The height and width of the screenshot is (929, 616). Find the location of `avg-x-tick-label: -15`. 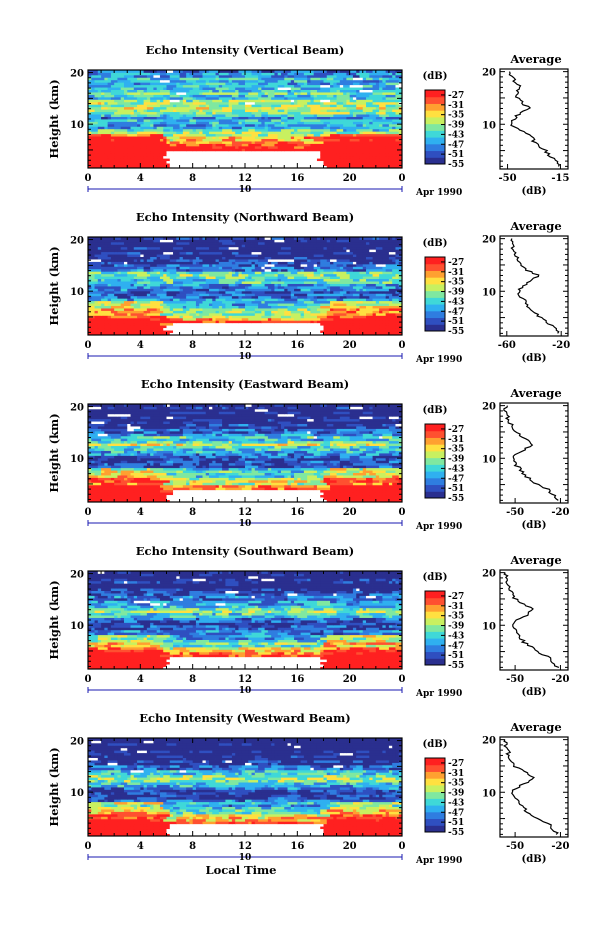

avg-x-tick-label: -15 is located at coordinates (560, 178).